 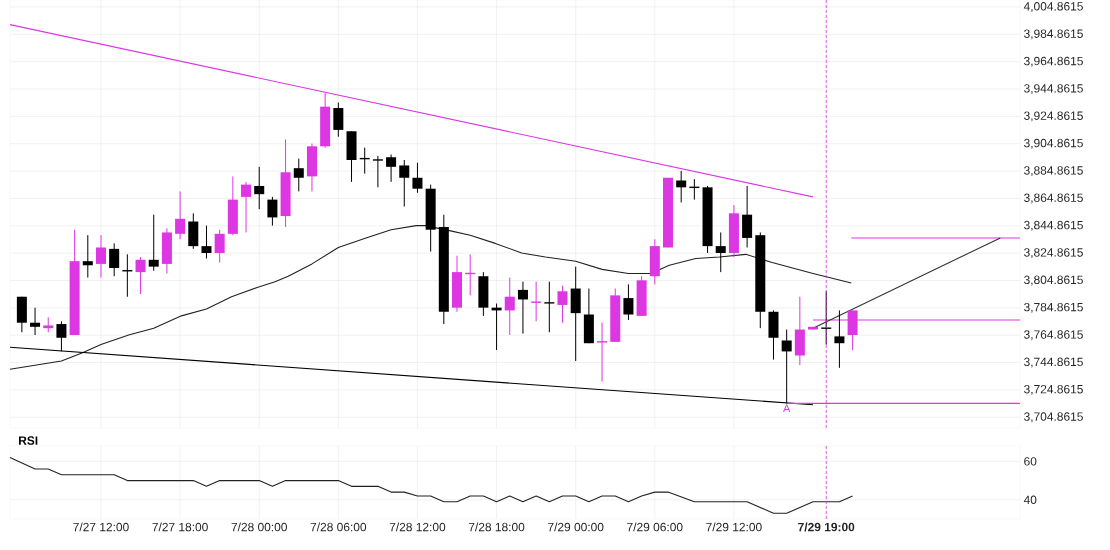 What do you see at coordinates (180, 527) in the screenshot?
I see `x-tick-label: 7/27 18:00` at bounding box center [180, 527].